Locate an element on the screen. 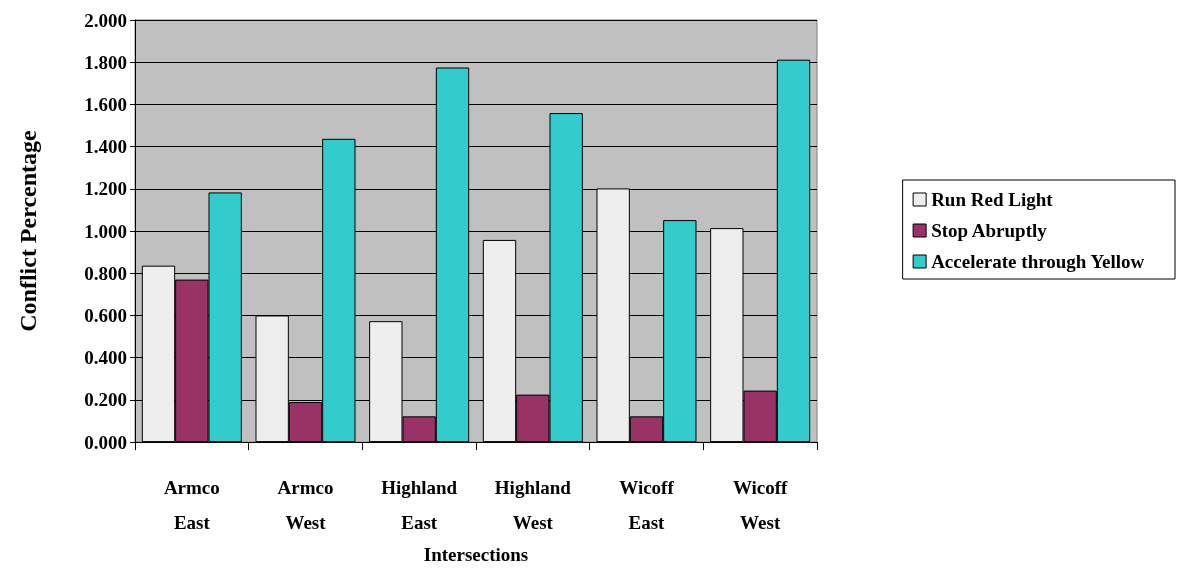 The width and height of the screenshot is (1177, 569). x-tick-label: Wicoff East is located at coordinates (647, 505).